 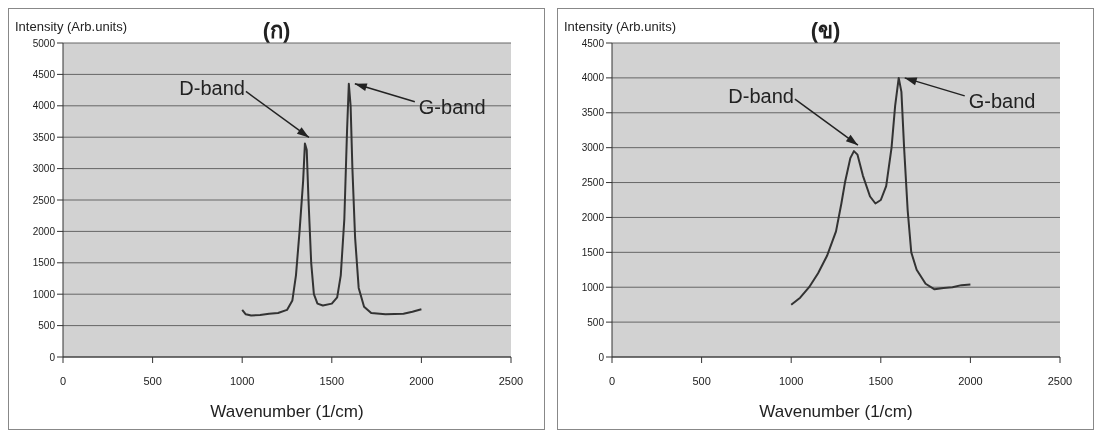 I want to click on y-tick-label: 5000, so click(x=44, y=43).